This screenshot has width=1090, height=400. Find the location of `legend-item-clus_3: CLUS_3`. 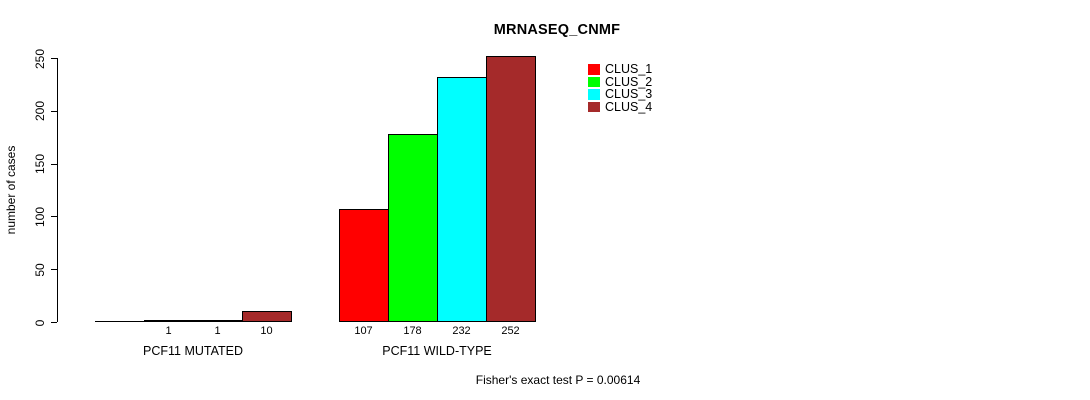

legend-item-clus_3: CLUS_3 is located at coordinates (620, 94).